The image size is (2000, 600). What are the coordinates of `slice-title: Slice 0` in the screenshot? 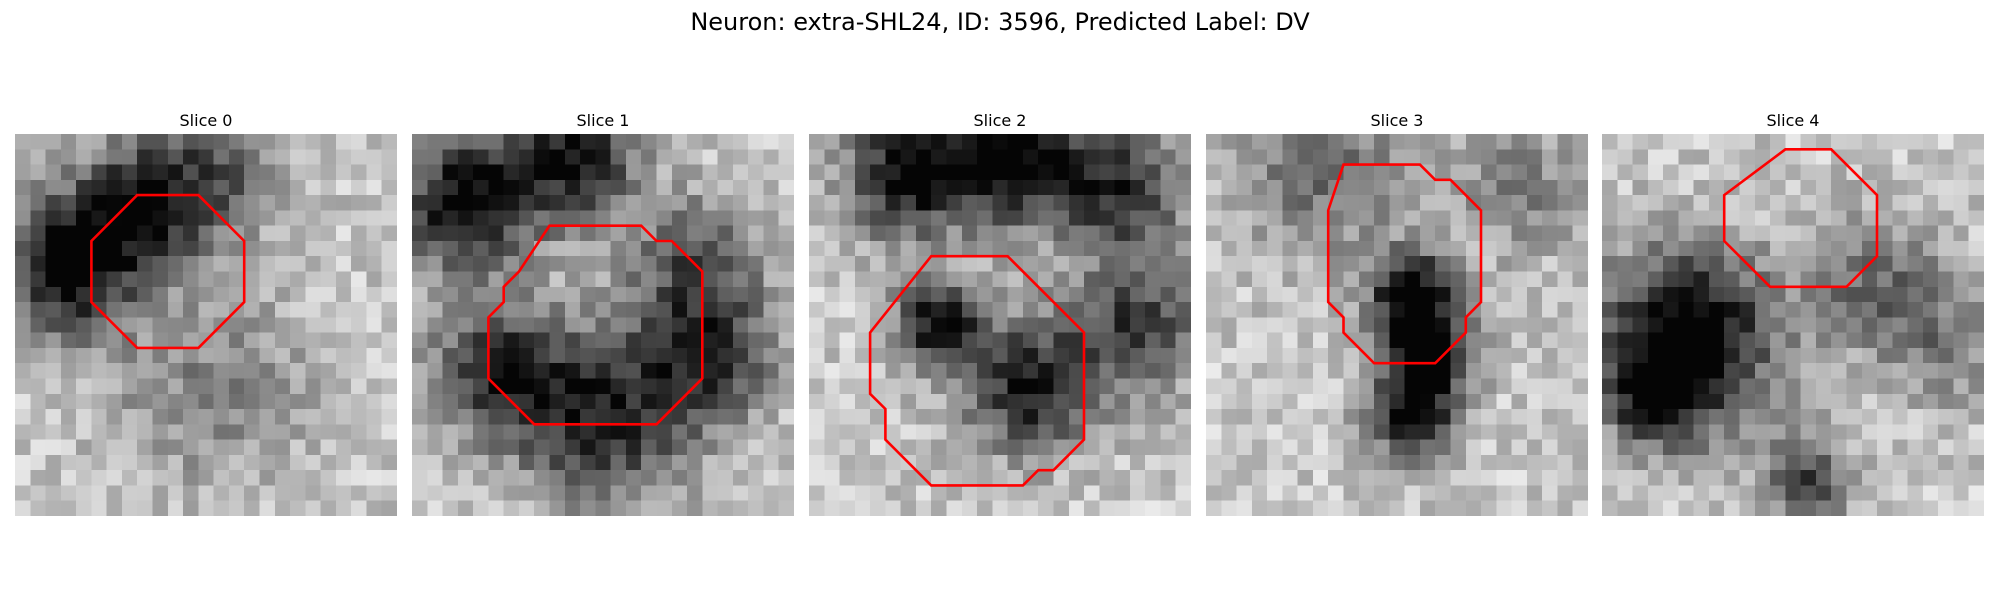 It's located at (206, 120).